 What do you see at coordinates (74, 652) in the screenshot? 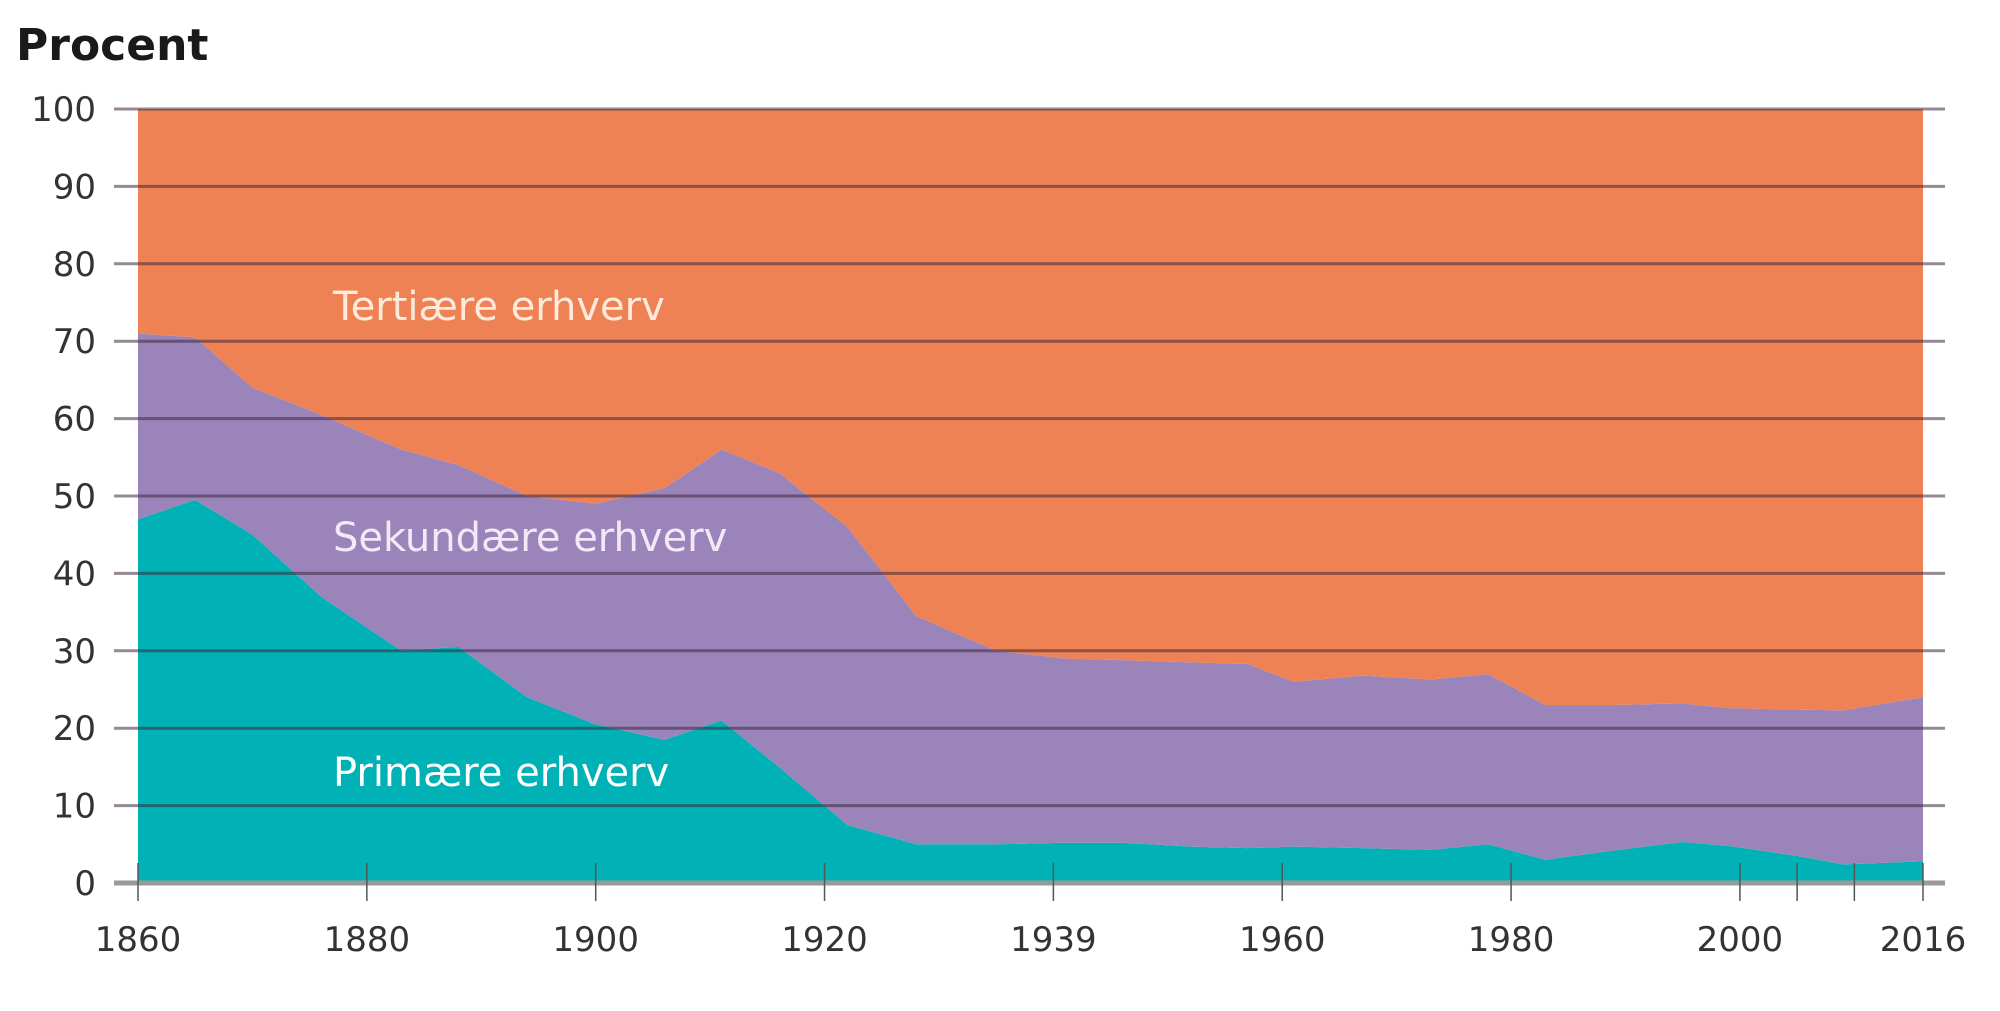
I see `y-tick-label: 30` at bounding box center [74, 652].